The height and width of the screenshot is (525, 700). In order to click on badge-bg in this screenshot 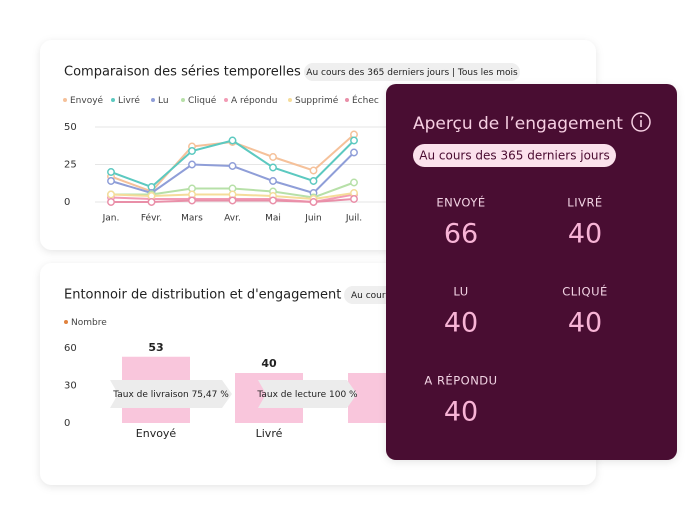, I will do `click(412, 72)`.